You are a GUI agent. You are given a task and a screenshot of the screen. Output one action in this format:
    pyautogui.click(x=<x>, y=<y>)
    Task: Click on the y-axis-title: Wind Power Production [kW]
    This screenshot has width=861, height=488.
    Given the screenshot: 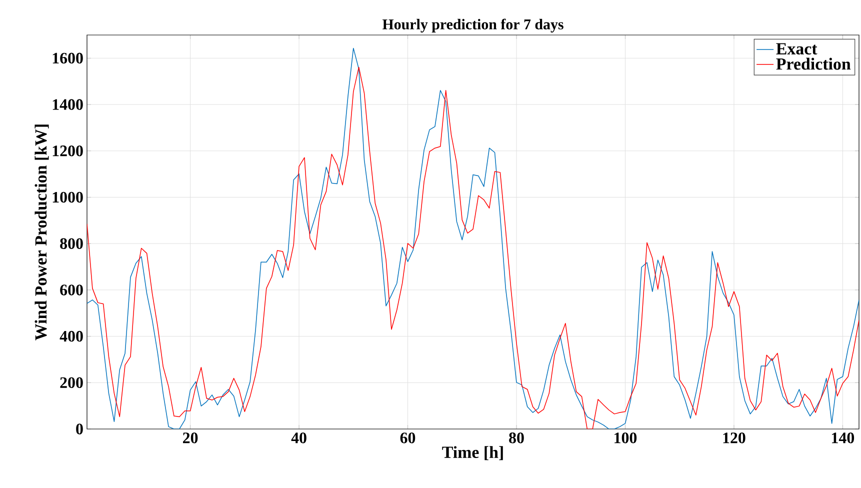 What is the action you would take?
    pyautogui.click(x=41, y=232)
    